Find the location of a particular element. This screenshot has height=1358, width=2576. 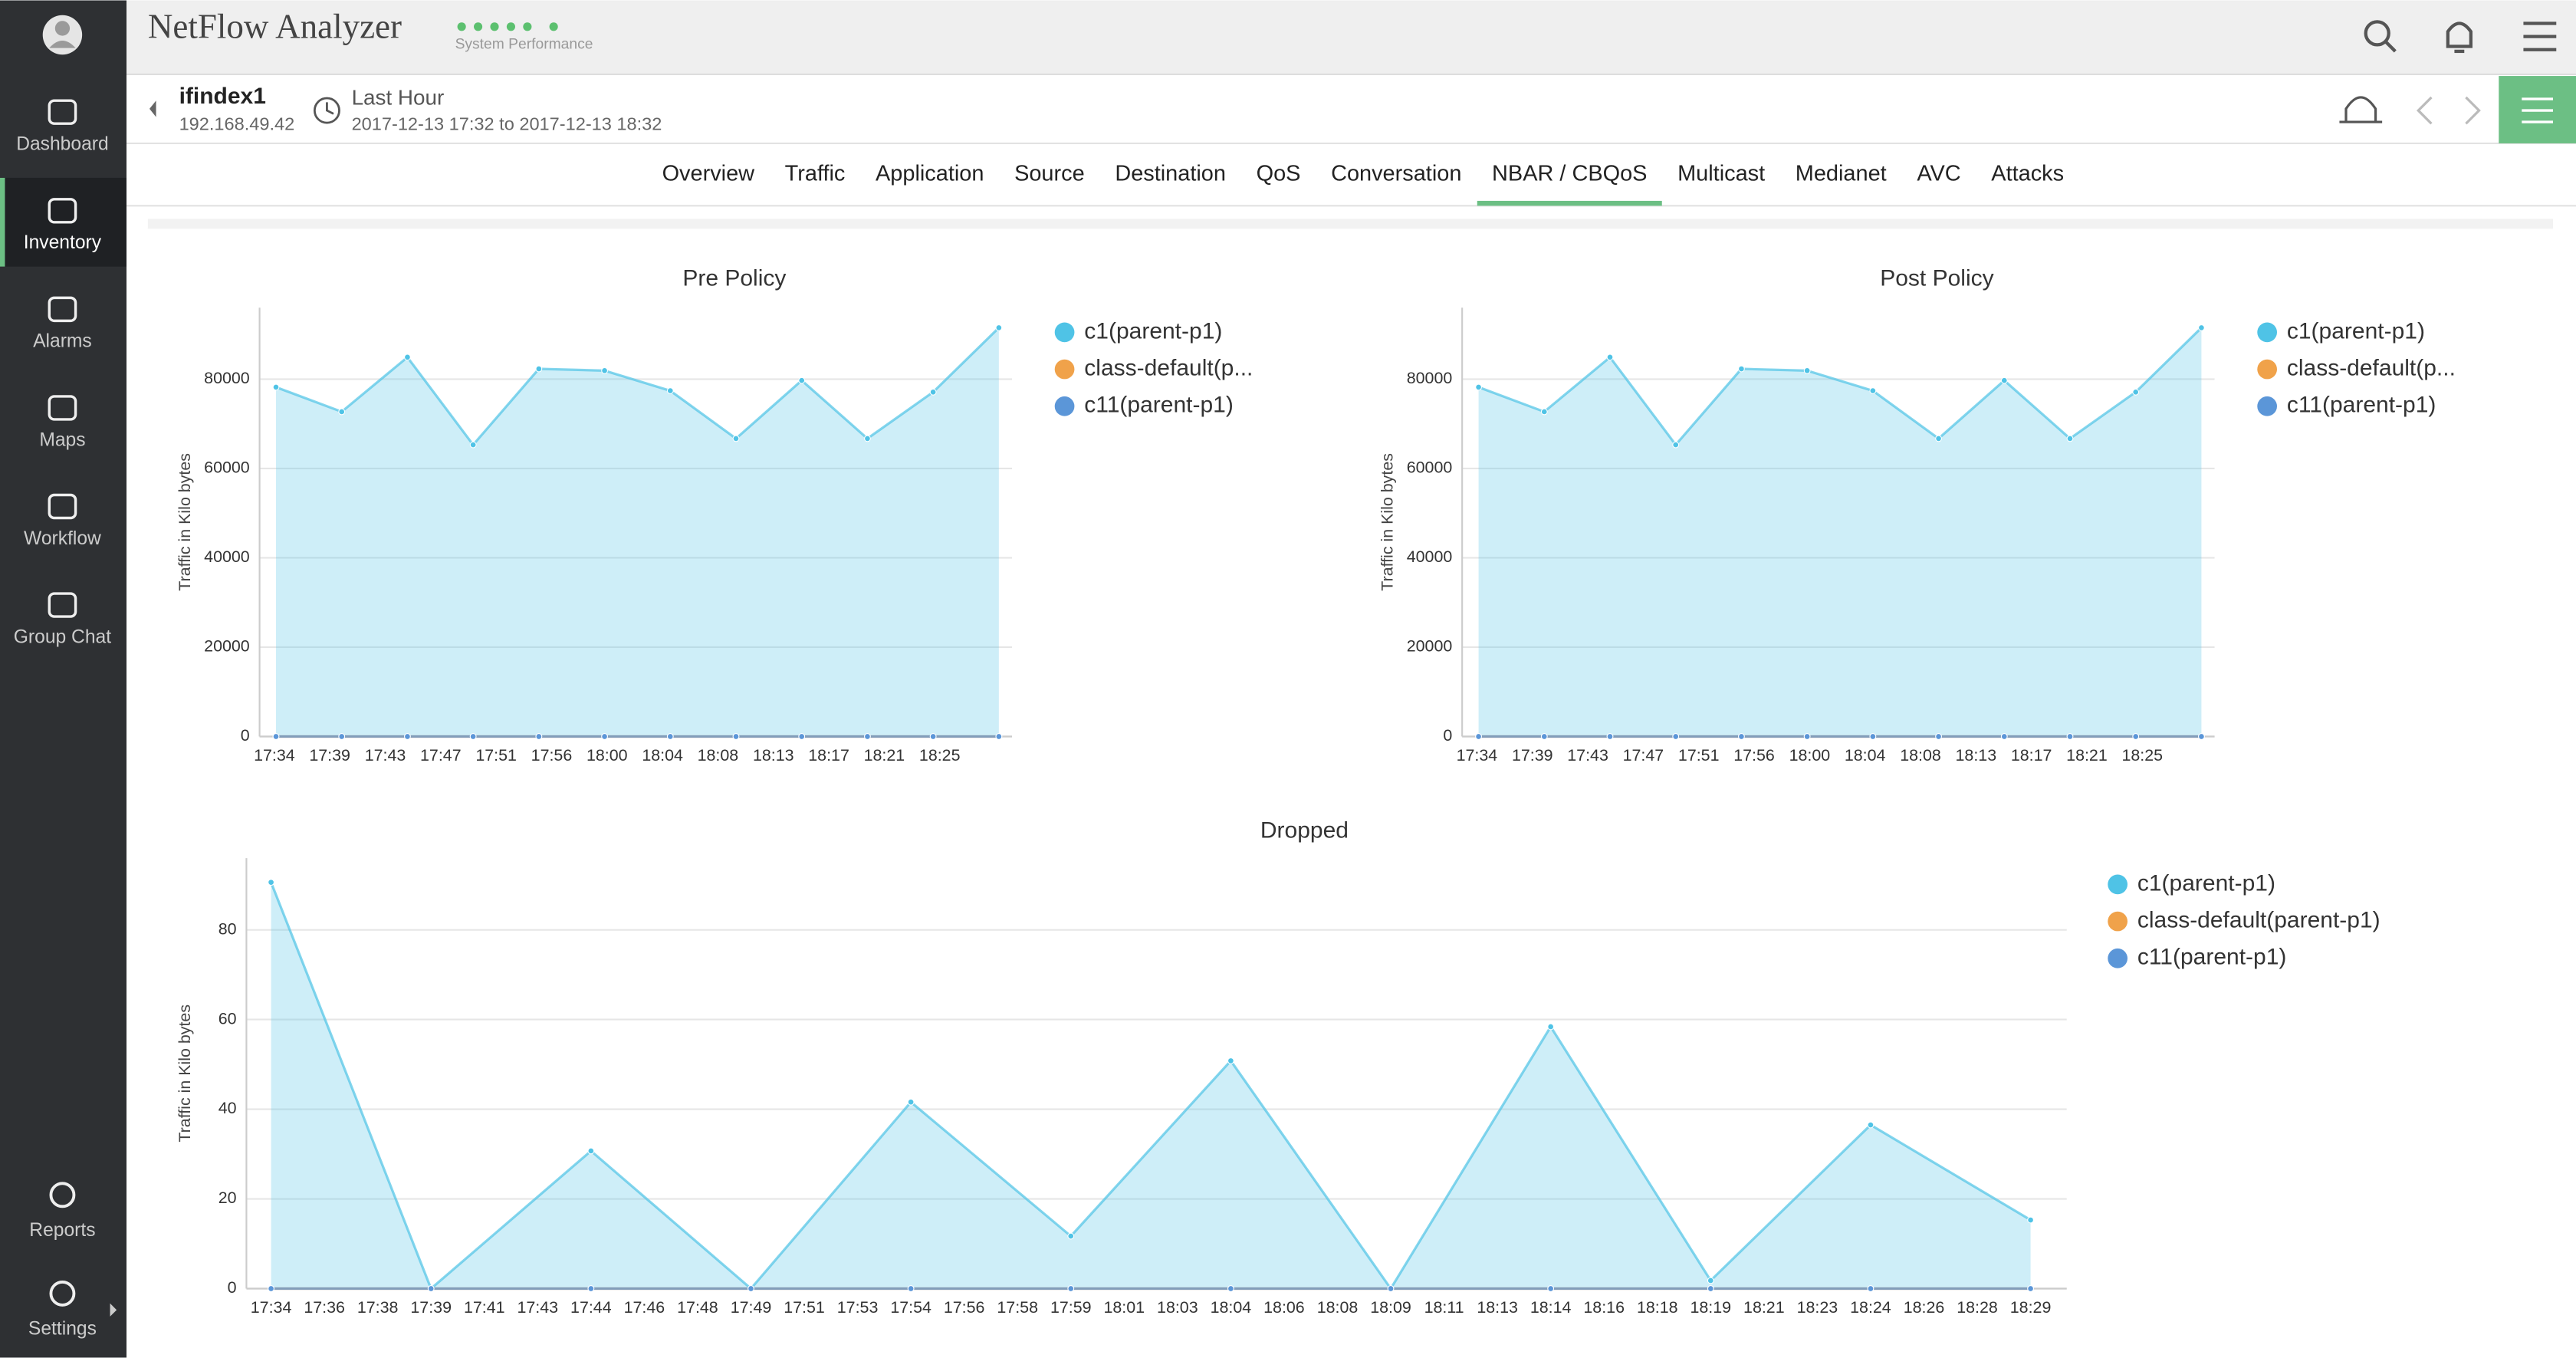

tab: Medianet is located at coordinates (1842, 173).